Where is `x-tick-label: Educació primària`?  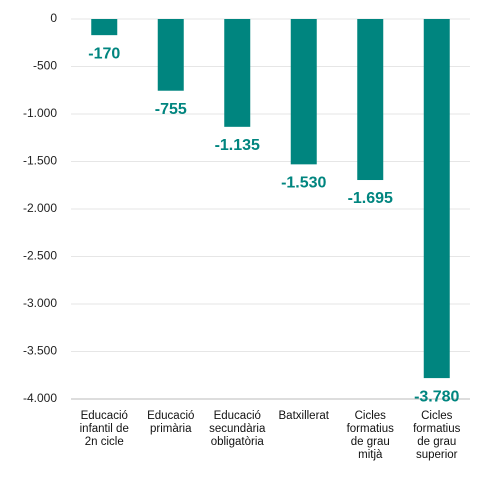
x-tick-label: Educació primària is located at coordinates (171, 422).